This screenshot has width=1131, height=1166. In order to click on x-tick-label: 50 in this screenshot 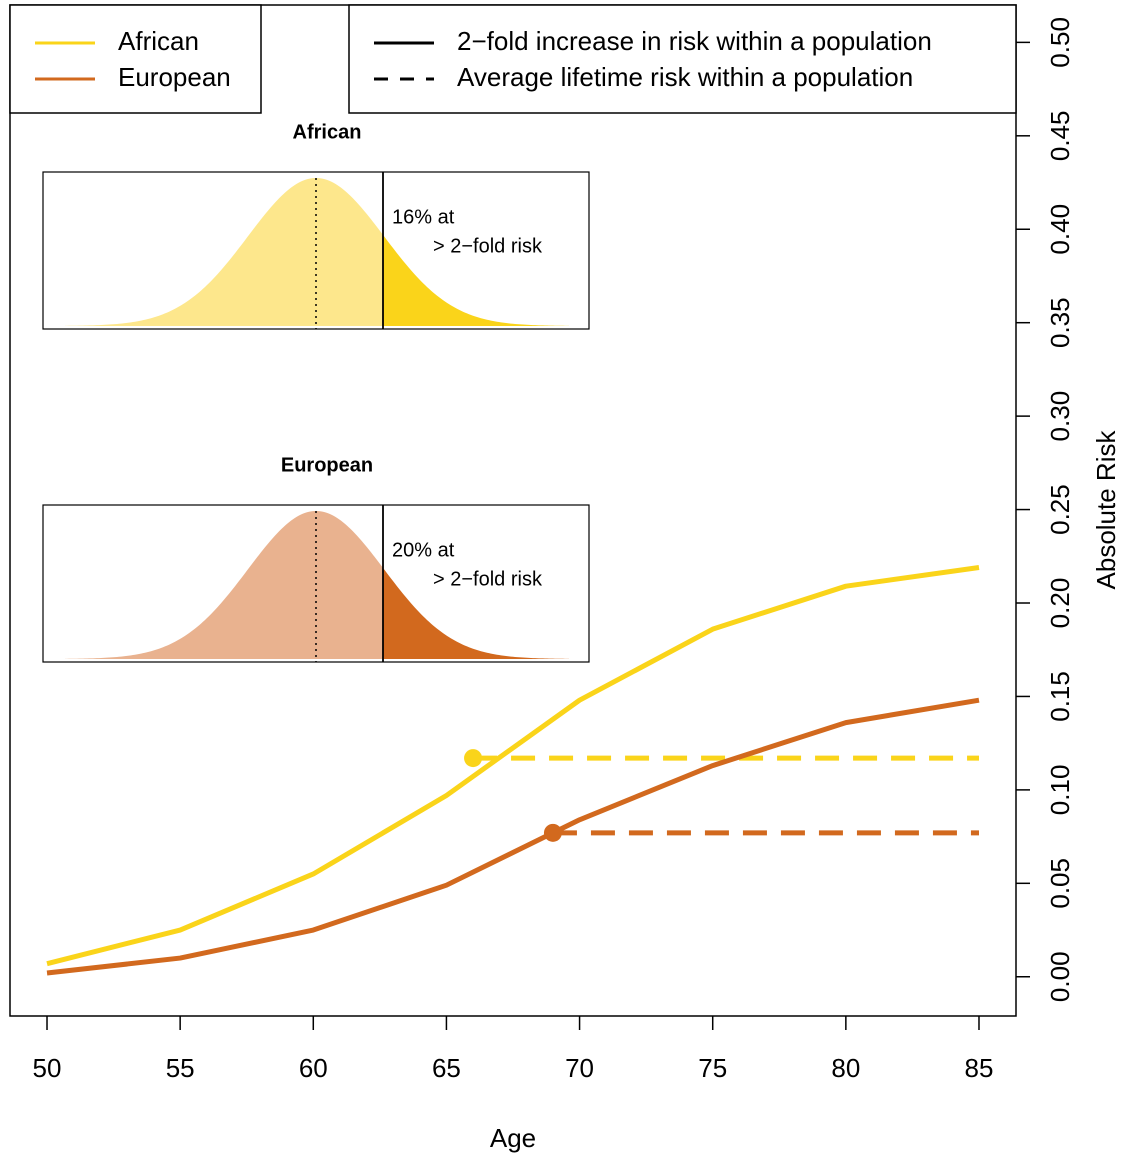, I will do `click(47, 1068)`.